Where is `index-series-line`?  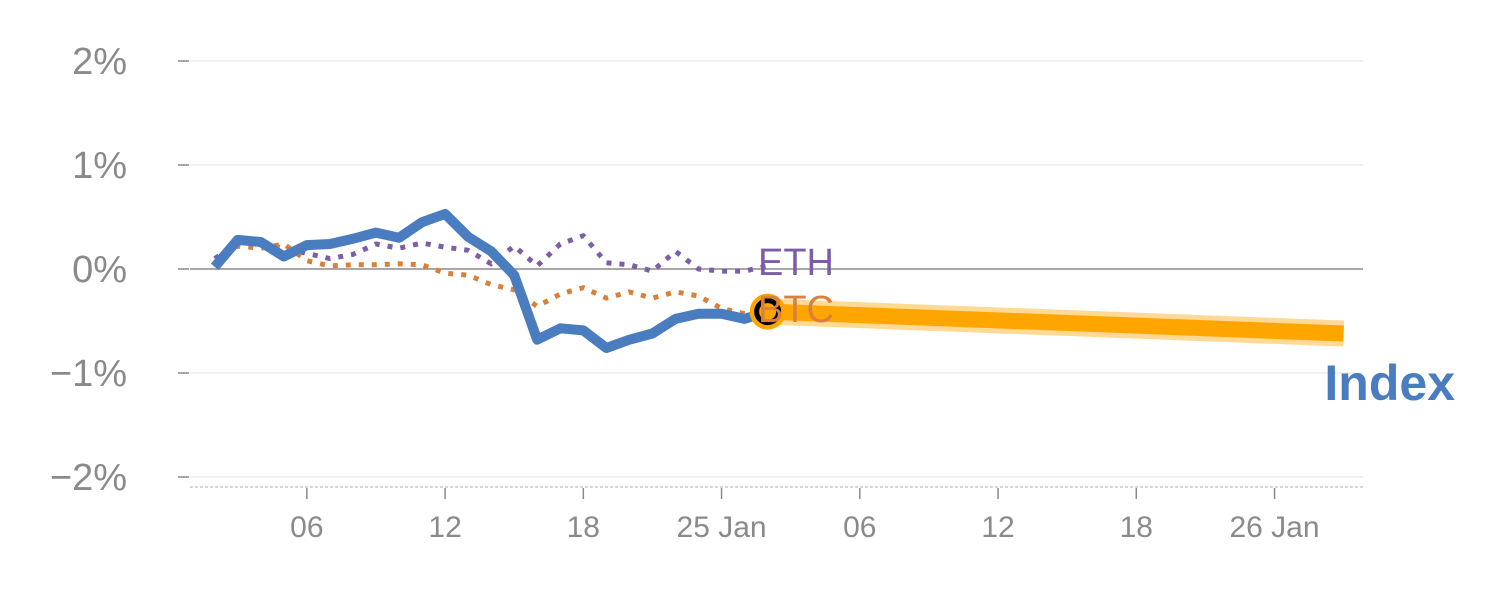 index-series-line is located at coordinates (490, 280).